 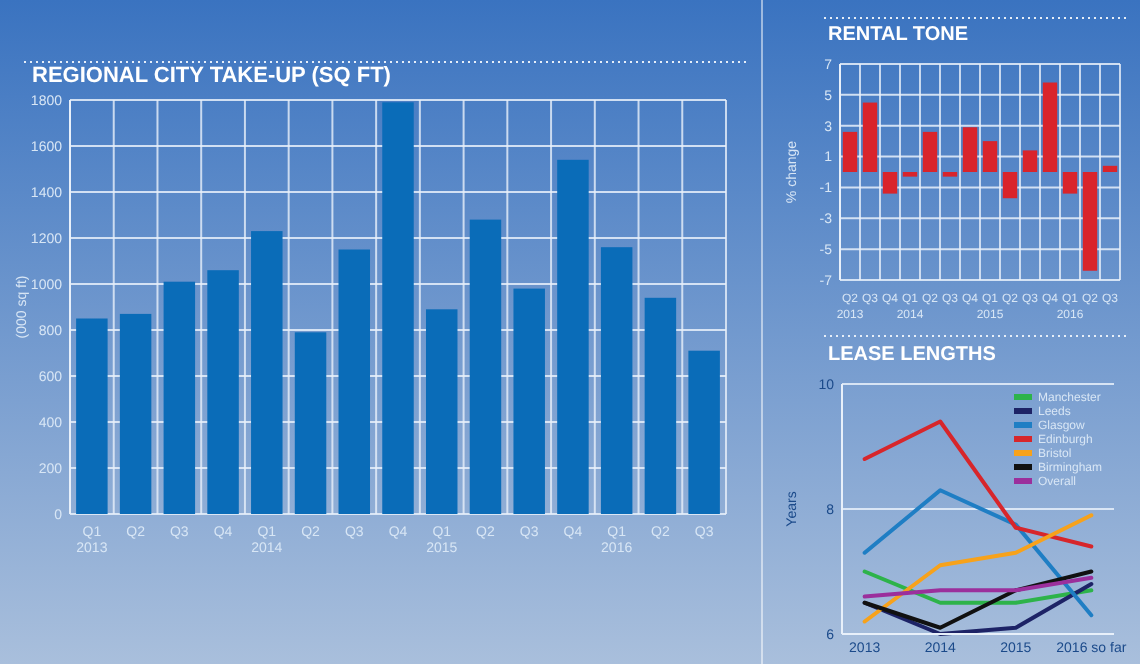 I want to click on chart-title: RENTAL TONE, so click(x=898, y=35).